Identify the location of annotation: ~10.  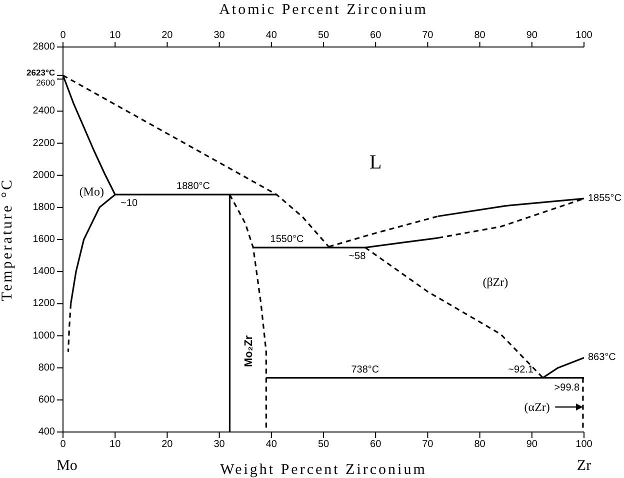
(129, 204).